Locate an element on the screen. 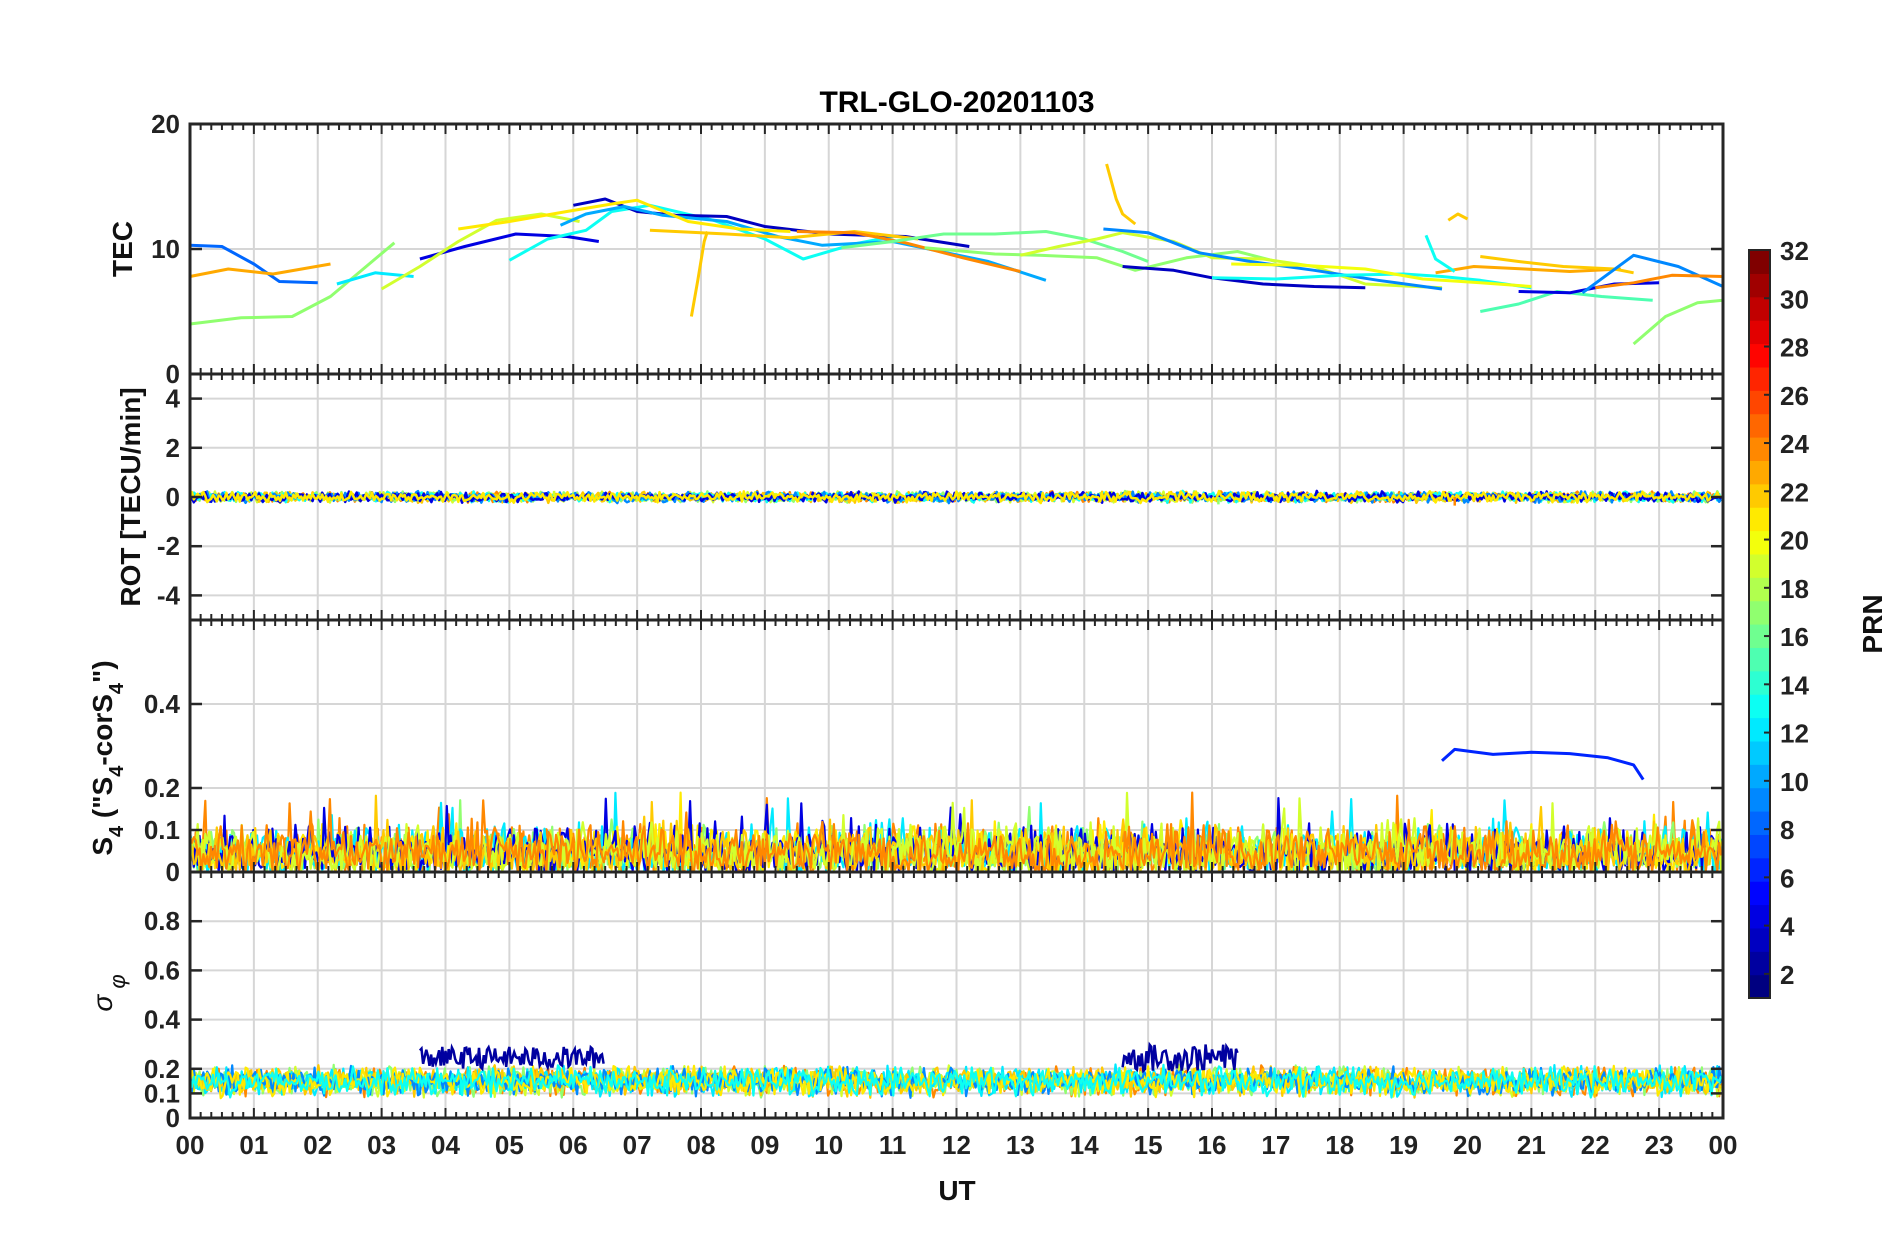 Image resolution: width=1902 pixels, height=1236 pixels. x-axis-label: UT is located at coordinates (956, 1190).